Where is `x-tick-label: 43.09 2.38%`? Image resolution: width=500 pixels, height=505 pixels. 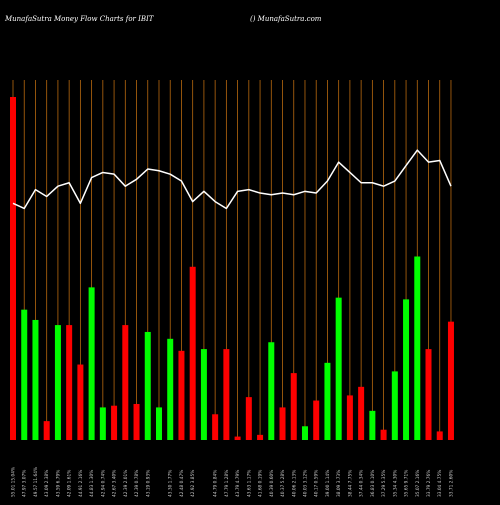 x-tick-label: 43.09 2.38% is located at coordinates (47, 483).